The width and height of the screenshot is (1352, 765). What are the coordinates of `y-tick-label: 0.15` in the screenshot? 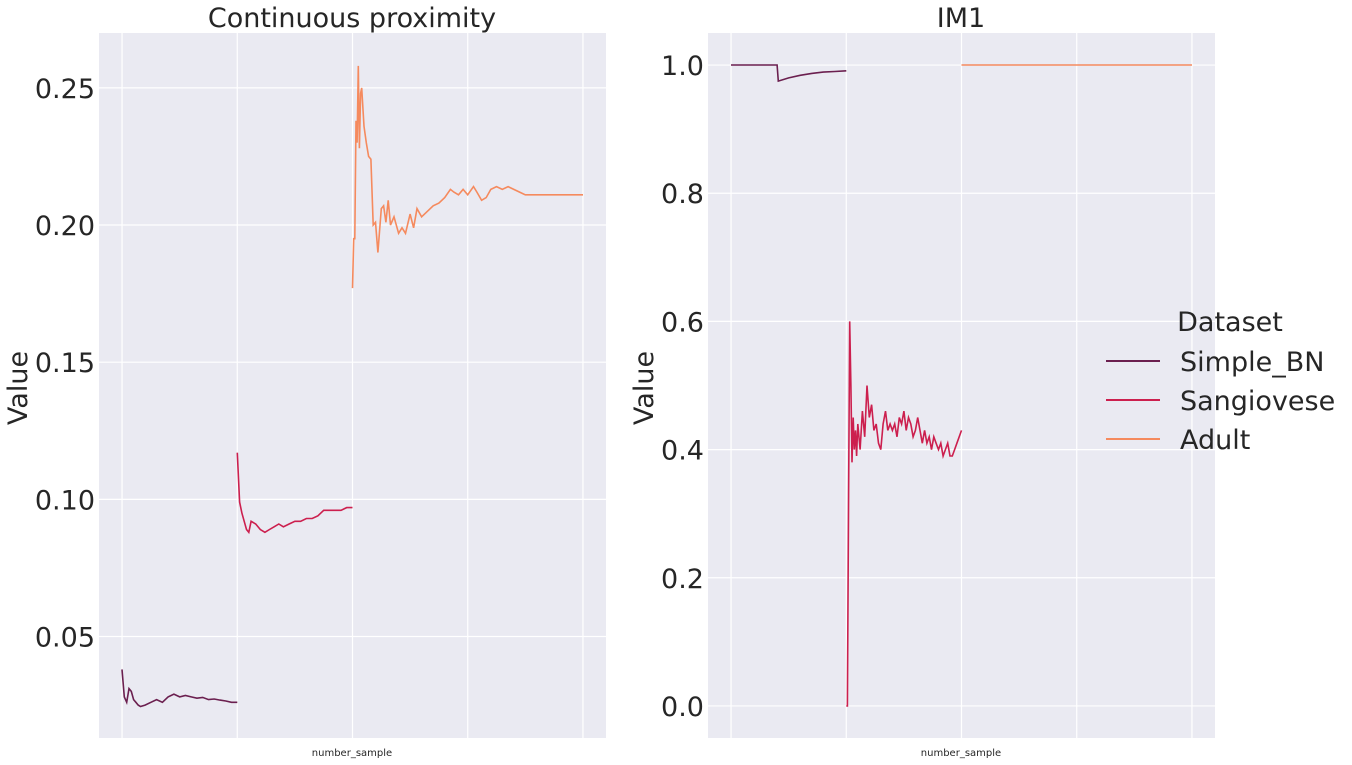 It's located at (65, 363).